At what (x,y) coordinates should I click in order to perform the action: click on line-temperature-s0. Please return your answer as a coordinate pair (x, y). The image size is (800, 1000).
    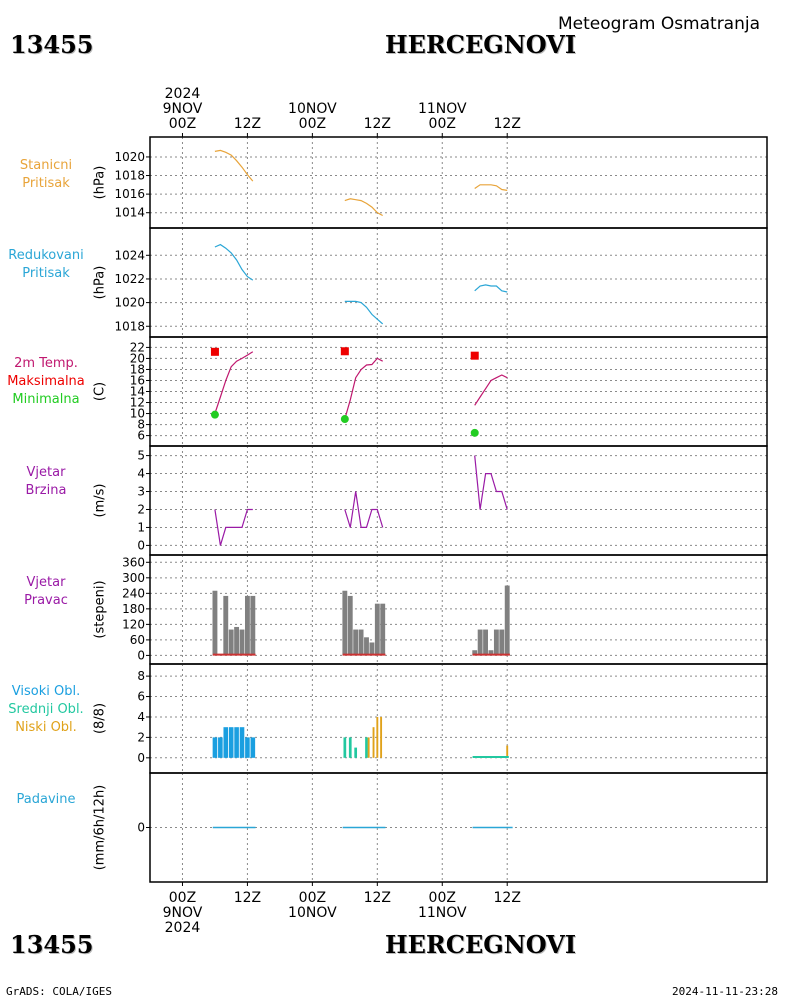
    Looking at the image, I should click on (234, 382).